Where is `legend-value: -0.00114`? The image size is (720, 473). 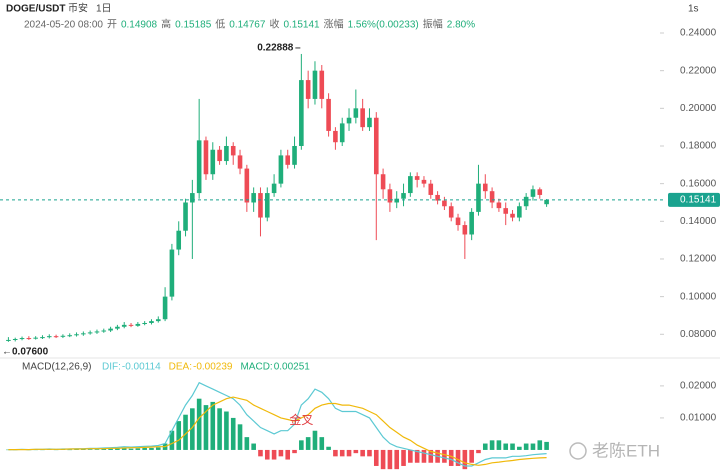
legend-value: -0.00114 is located at coordinates (141, 367).